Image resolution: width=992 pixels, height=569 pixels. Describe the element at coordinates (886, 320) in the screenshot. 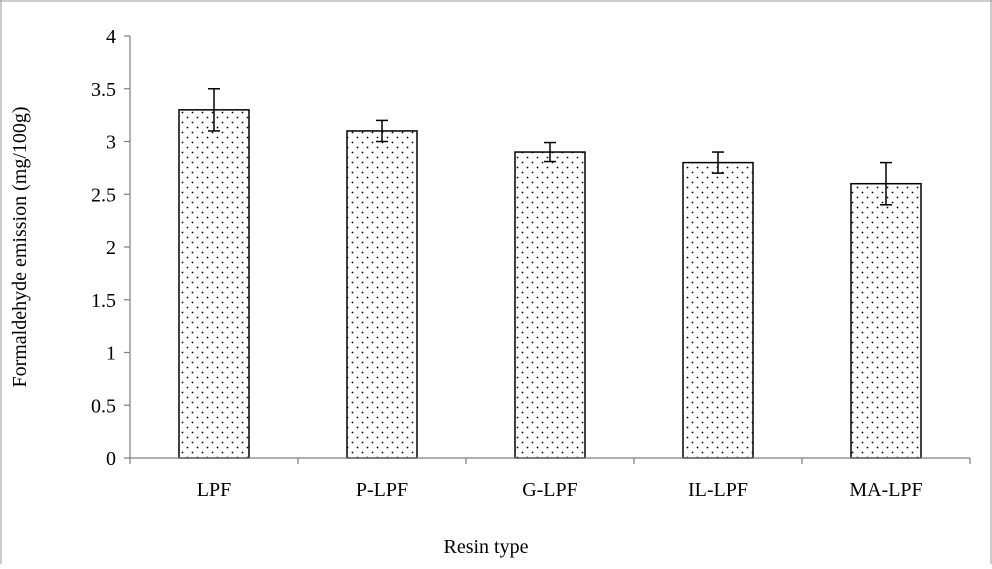

I see `bar-ma-lpf` at that location.